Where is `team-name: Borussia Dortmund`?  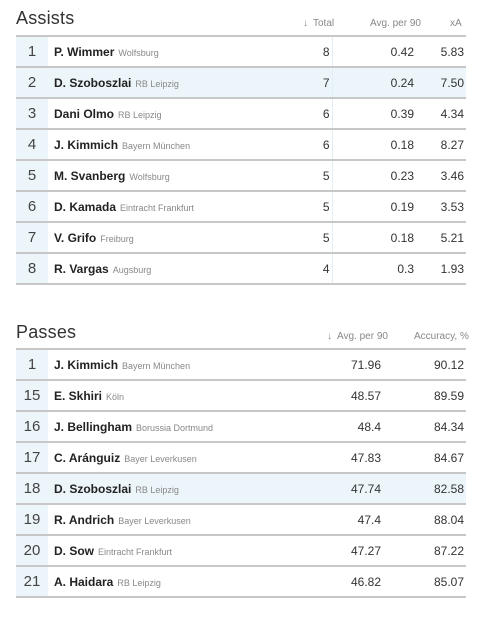 team-name: Borussia Dortmund is located at coordinates (175, 427).